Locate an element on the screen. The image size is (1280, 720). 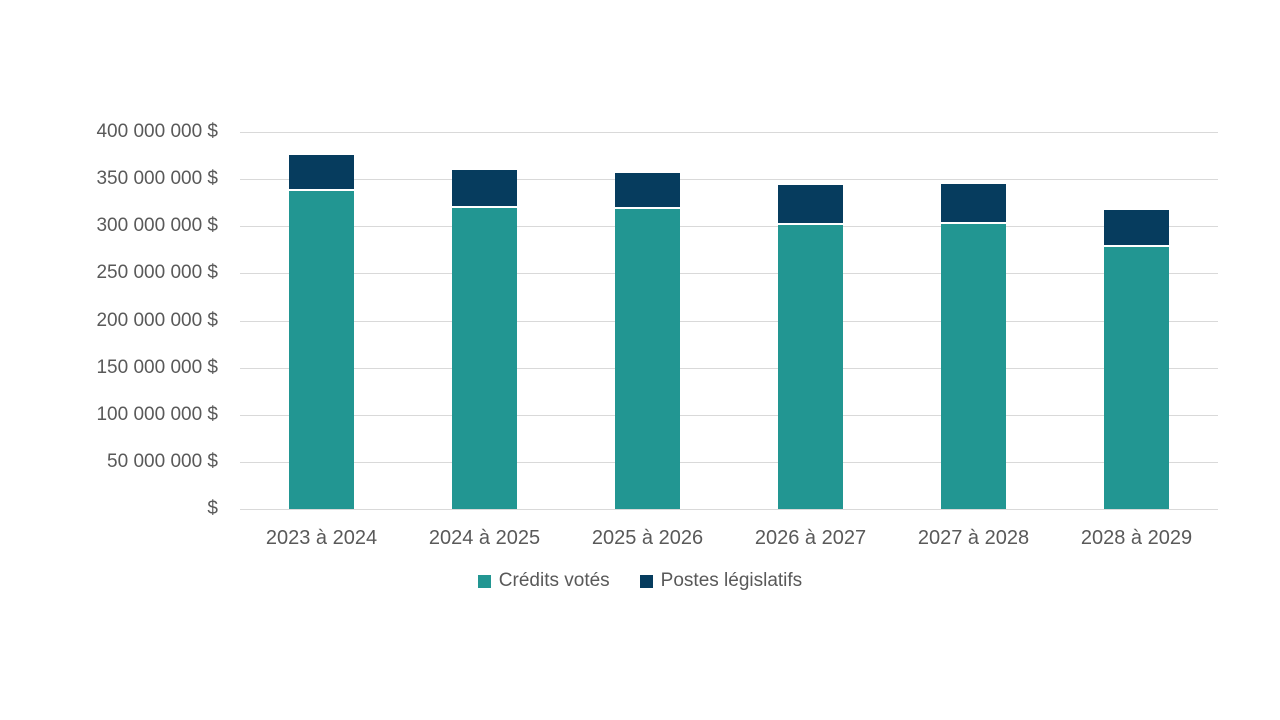
bar-group-2025-a-2026 is located at coordinates (647, 340).